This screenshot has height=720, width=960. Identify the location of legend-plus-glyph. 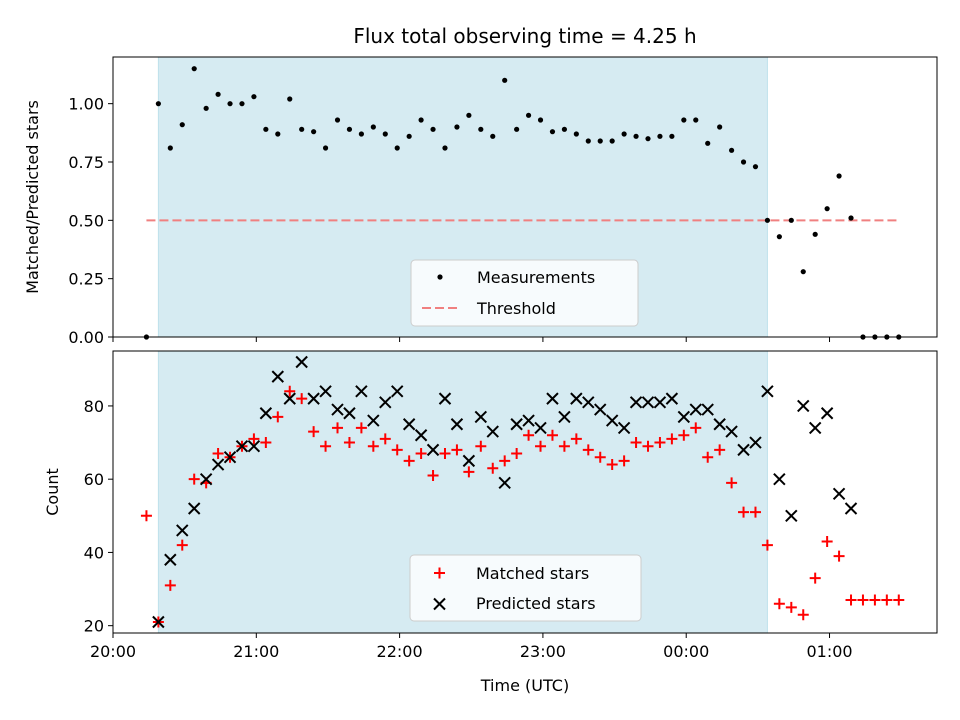
(439, 573).